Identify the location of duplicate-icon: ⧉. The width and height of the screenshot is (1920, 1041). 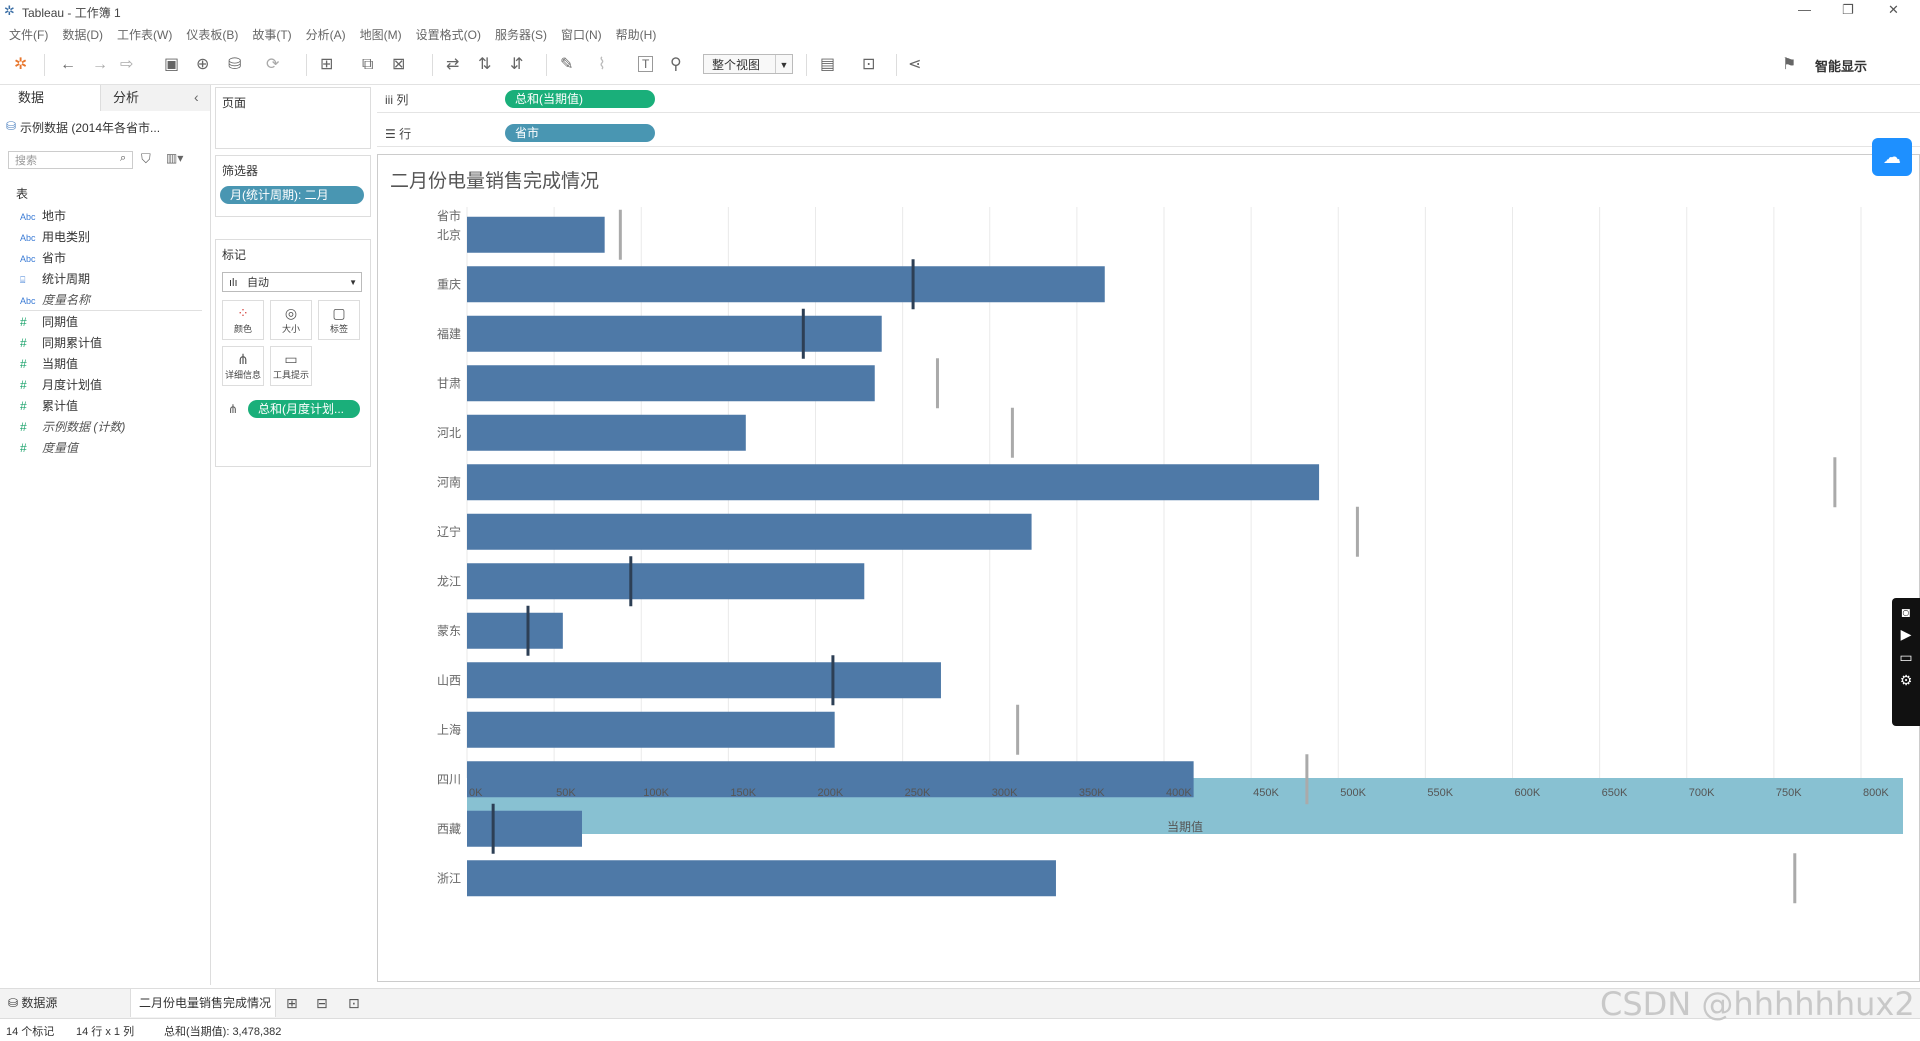
(368, 64).